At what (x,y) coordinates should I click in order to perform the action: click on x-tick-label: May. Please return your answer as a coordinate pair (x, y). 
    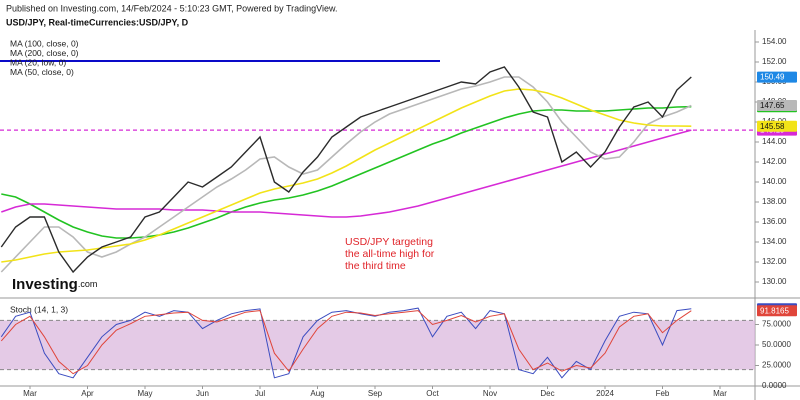
    Looking at the image, I should click on (144, 393).